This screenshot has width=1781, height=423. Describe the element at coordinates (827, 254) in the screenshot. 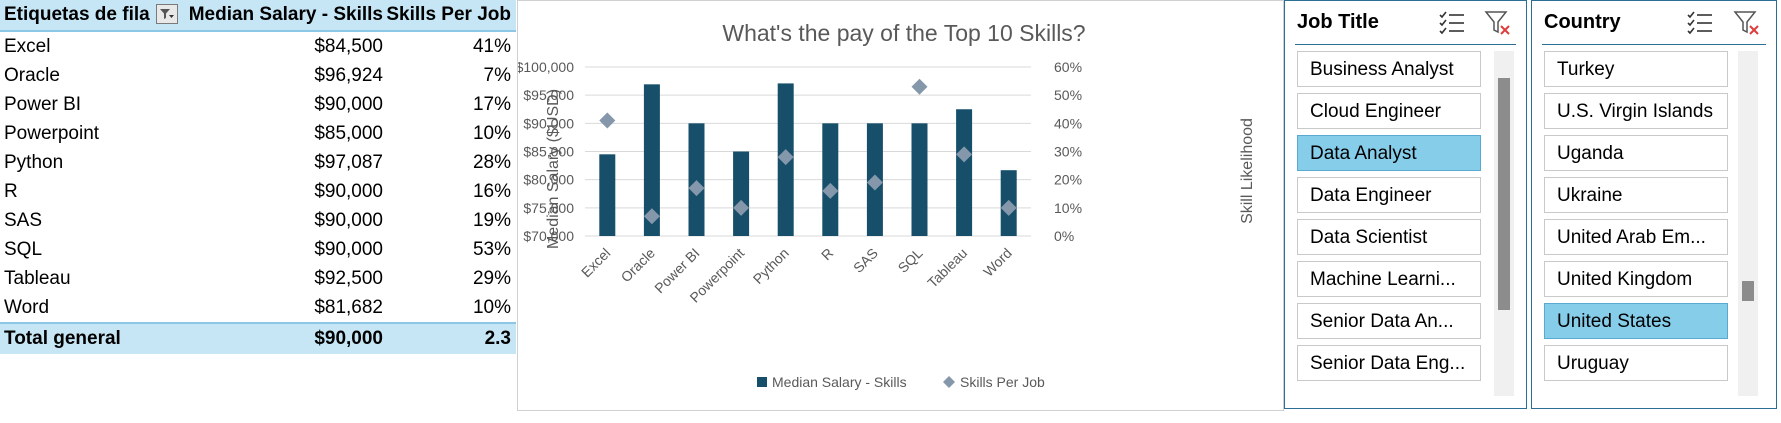

I see `x-tick-label: R` at that location.